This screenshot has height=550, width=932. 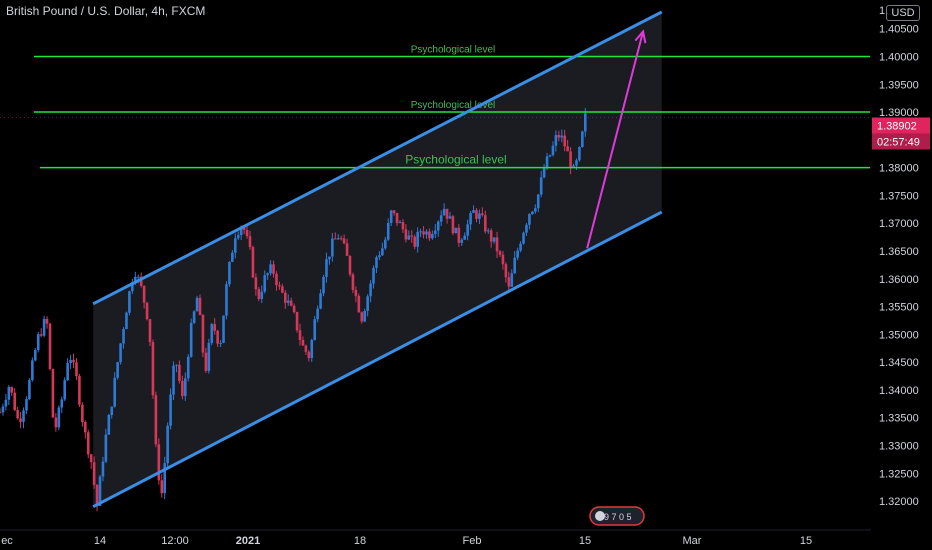 What do you see at coordinates (616, 139) in the screenshot?
I see `trend-arrow` at bounding box center [616, 139].